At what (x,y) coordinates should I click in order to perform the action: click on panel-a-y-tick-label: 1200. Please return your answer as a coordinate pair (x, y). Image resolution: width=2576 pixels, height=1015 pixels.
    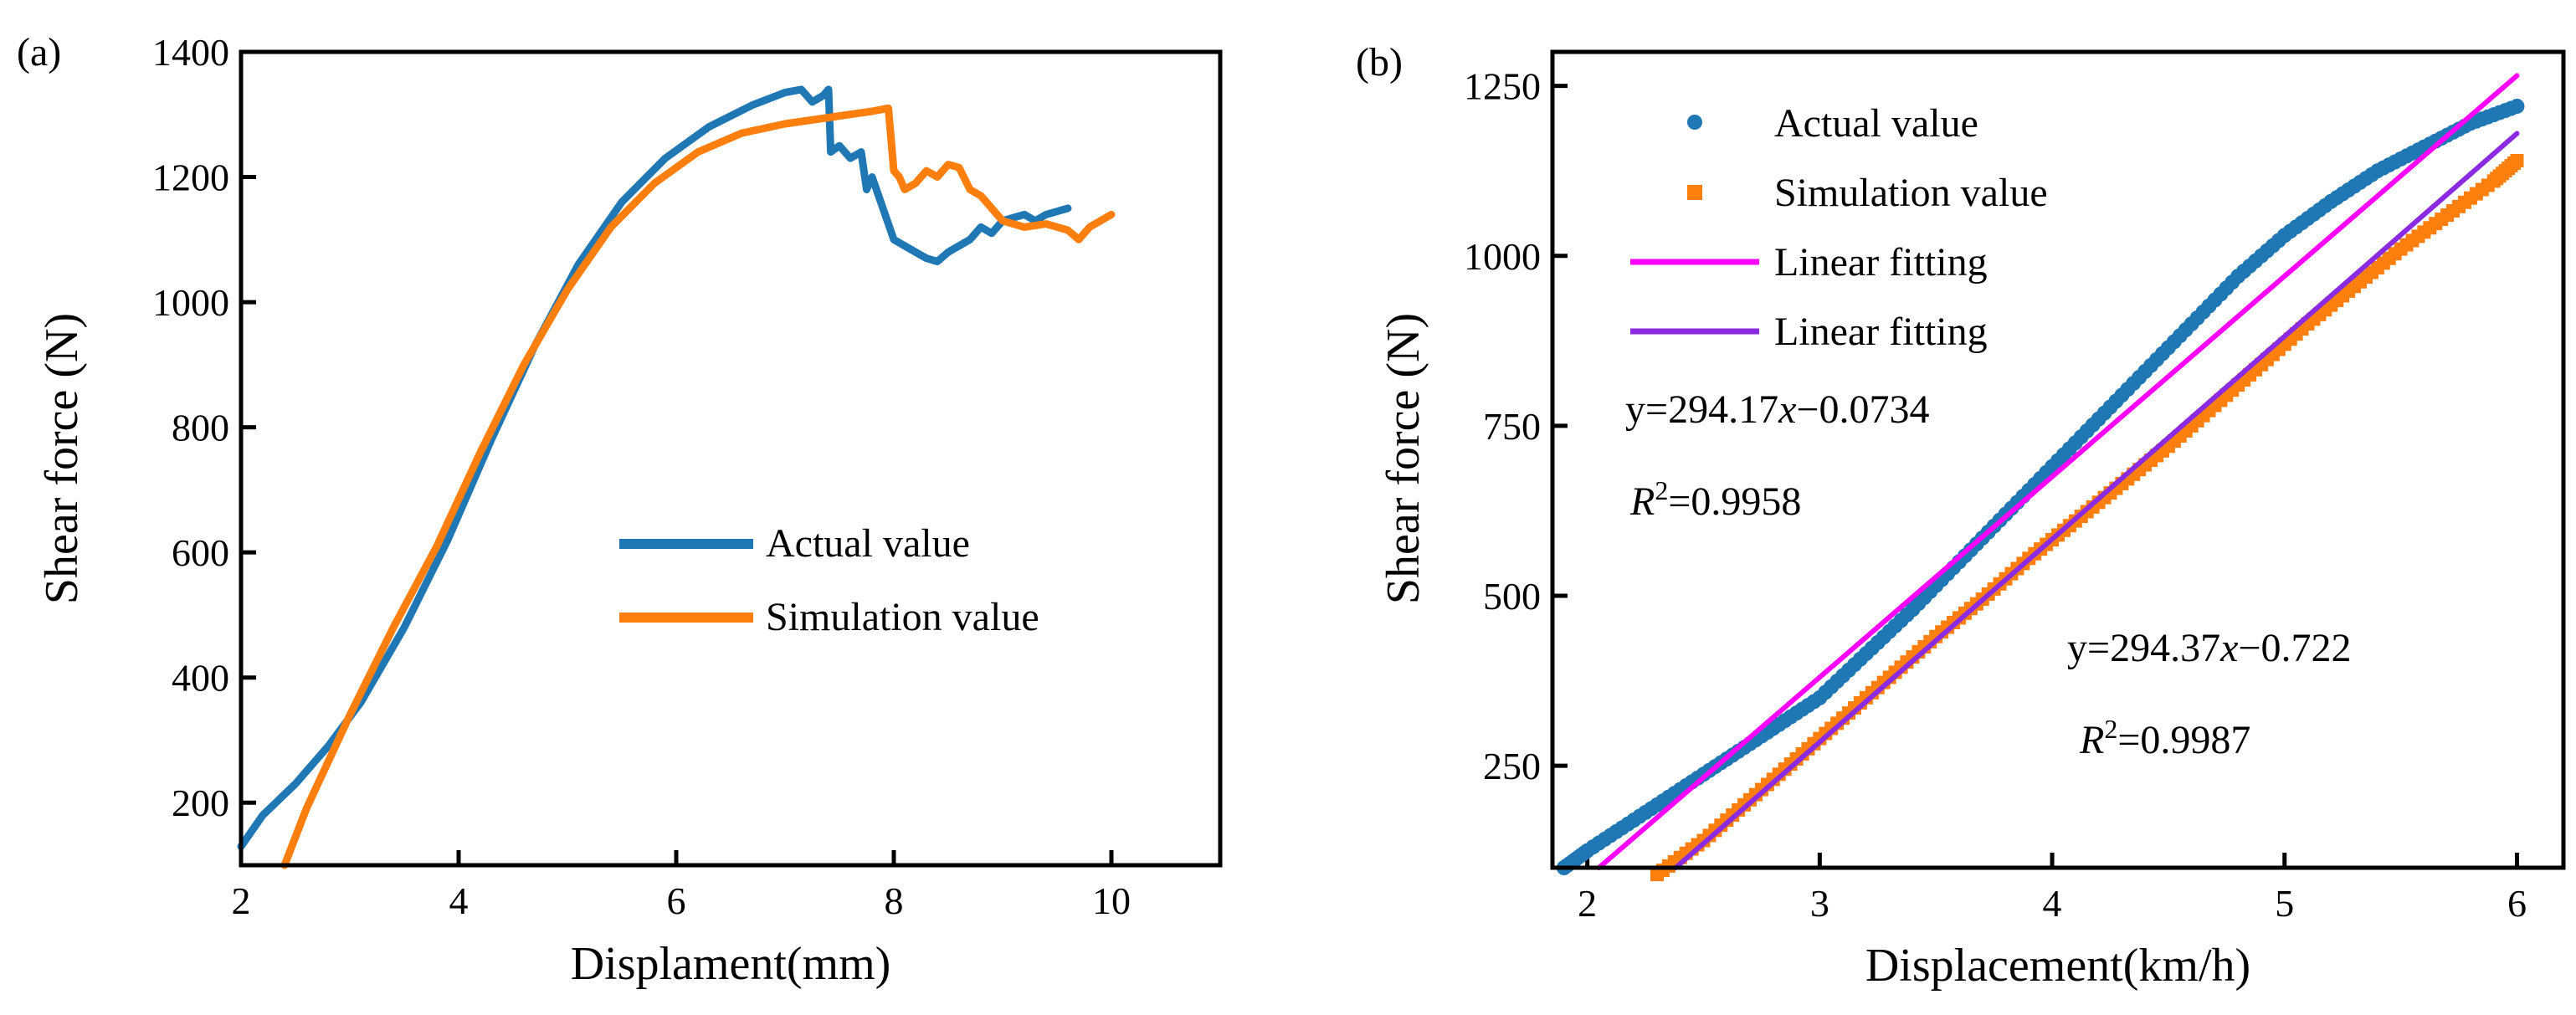
    Looking at the image, I should click on (190, 178).